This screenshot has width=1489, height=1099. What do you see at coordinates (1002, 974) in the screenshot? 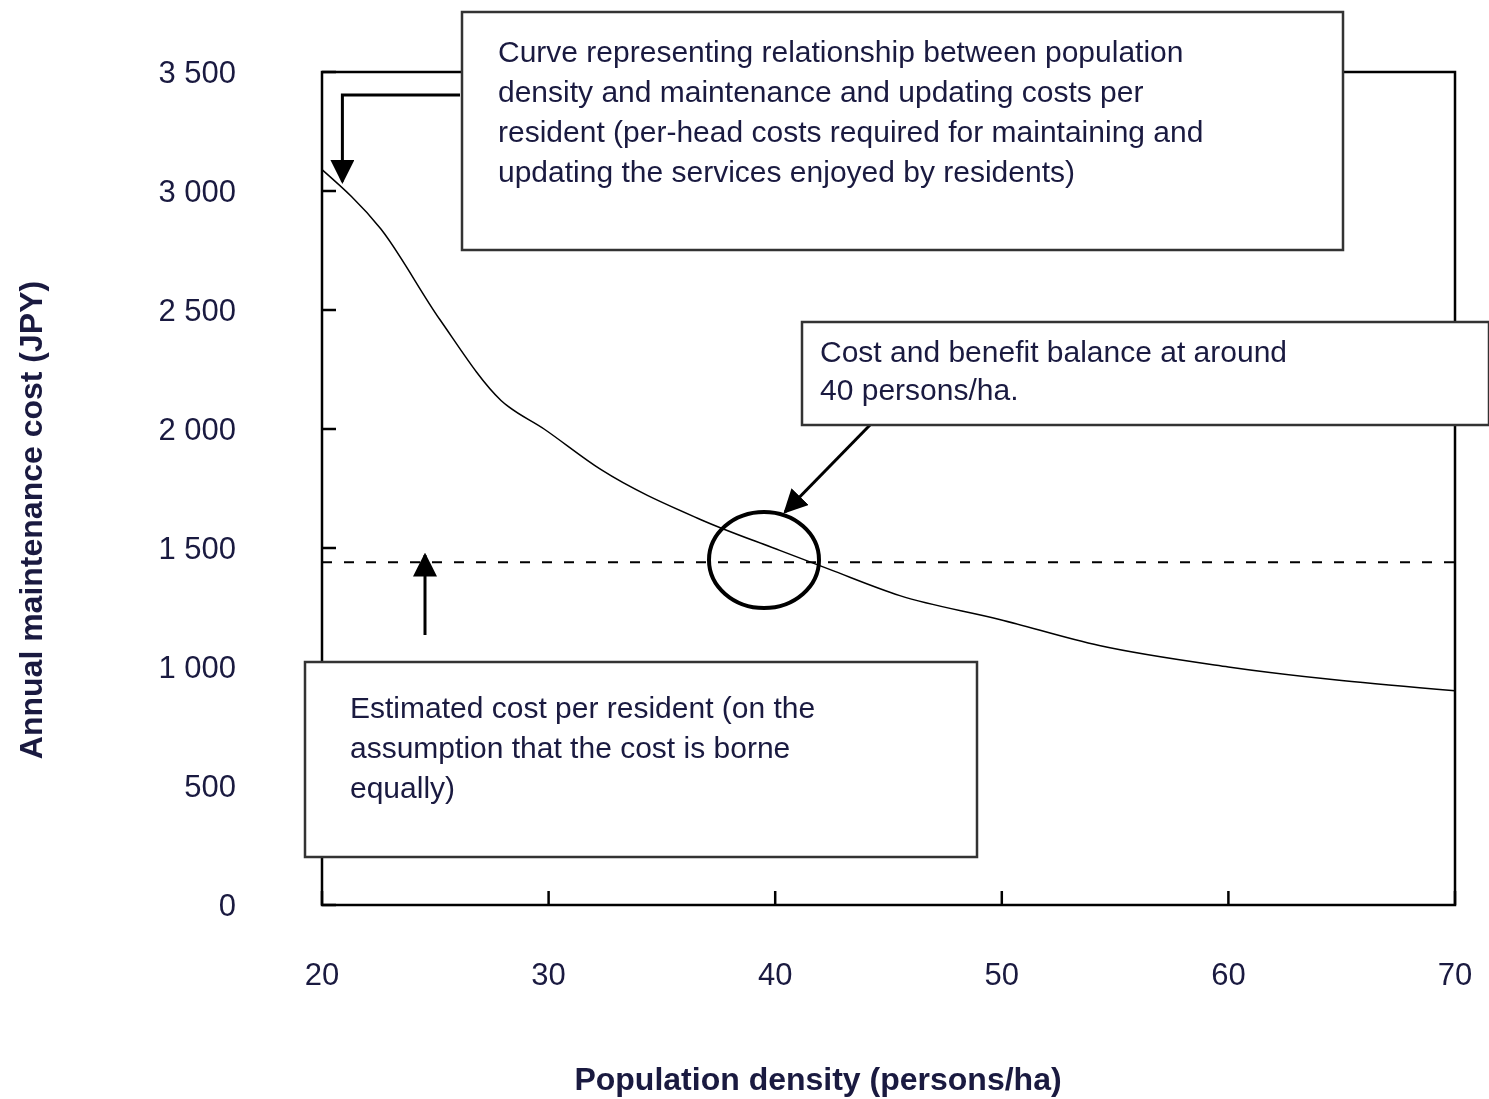
I see `x-tick-label: 50` at bounding box center [1002, 974].